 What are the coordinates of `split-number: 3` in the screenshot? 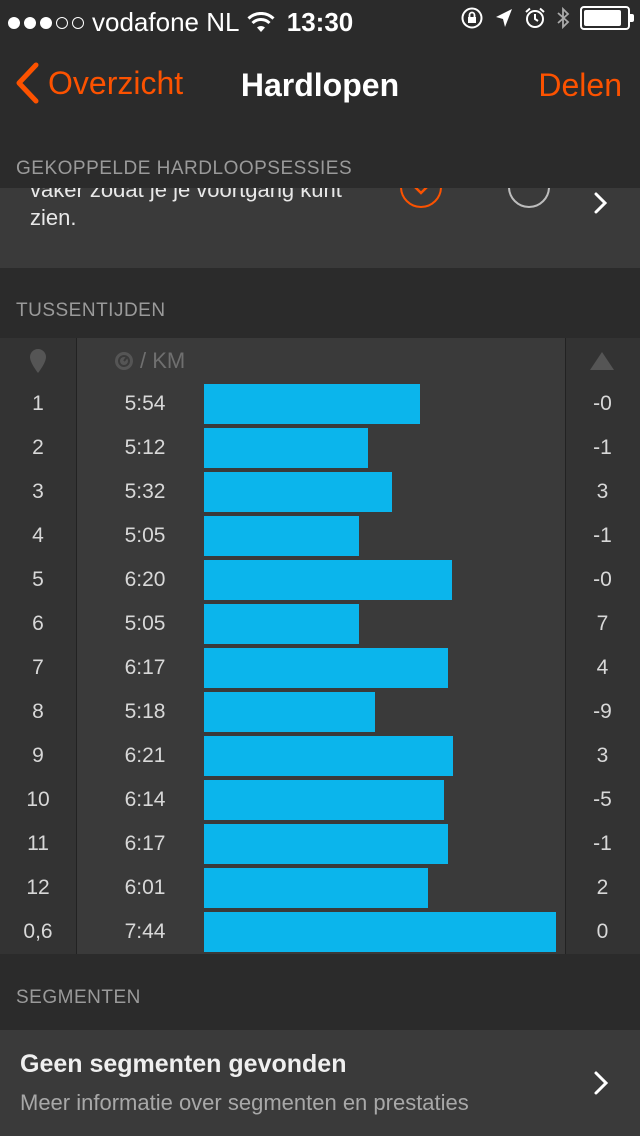 It's located at (38, 491).